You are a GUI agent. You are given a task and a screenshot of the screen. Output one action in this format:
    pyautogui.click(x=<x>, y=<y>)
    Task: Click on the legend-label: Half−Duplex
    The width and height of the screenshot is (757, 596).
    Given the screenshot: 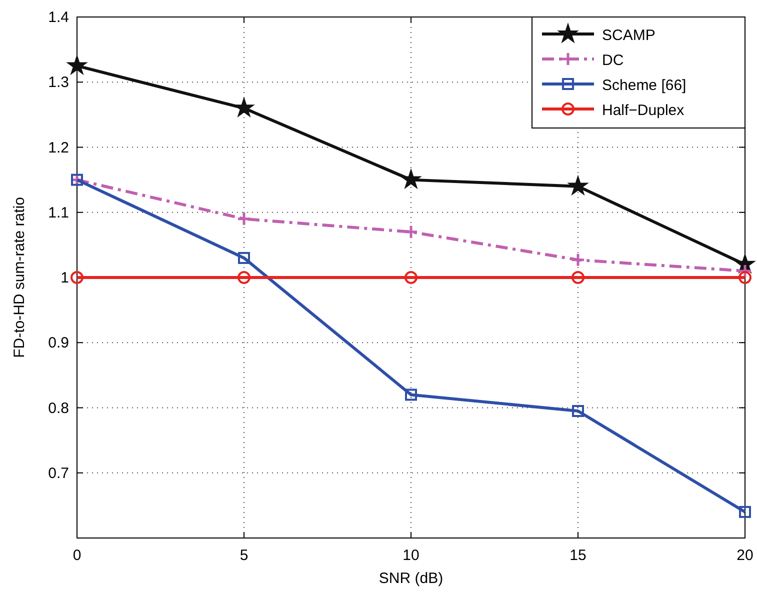 What is the action you would take?
    pyautogui.click(x=643, y=110)
    